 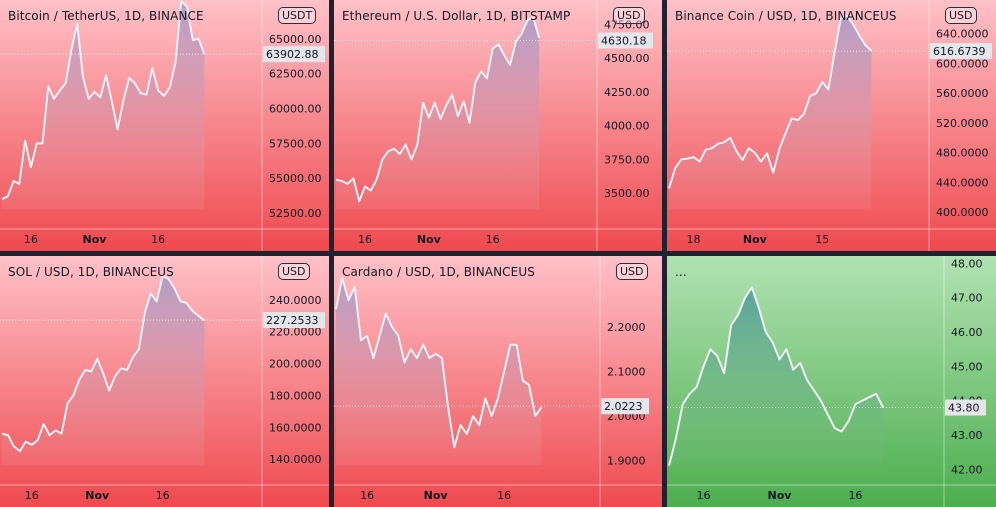 I want to click on y-tick-label: 240.0000, so click(x=295, y=300).